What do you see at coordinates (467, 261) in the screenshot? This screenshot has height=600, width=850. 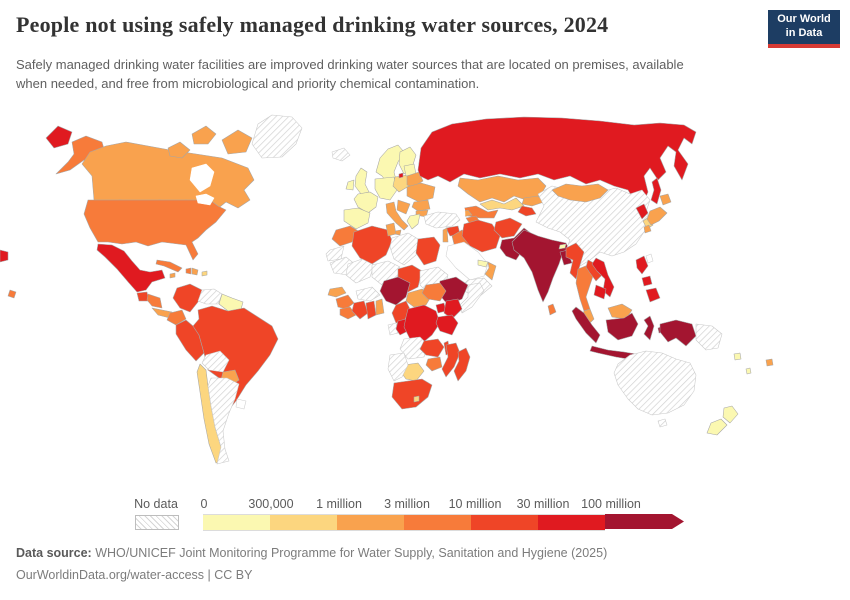 I see `country-saudi-arabia` at bounding box center [467, 261].